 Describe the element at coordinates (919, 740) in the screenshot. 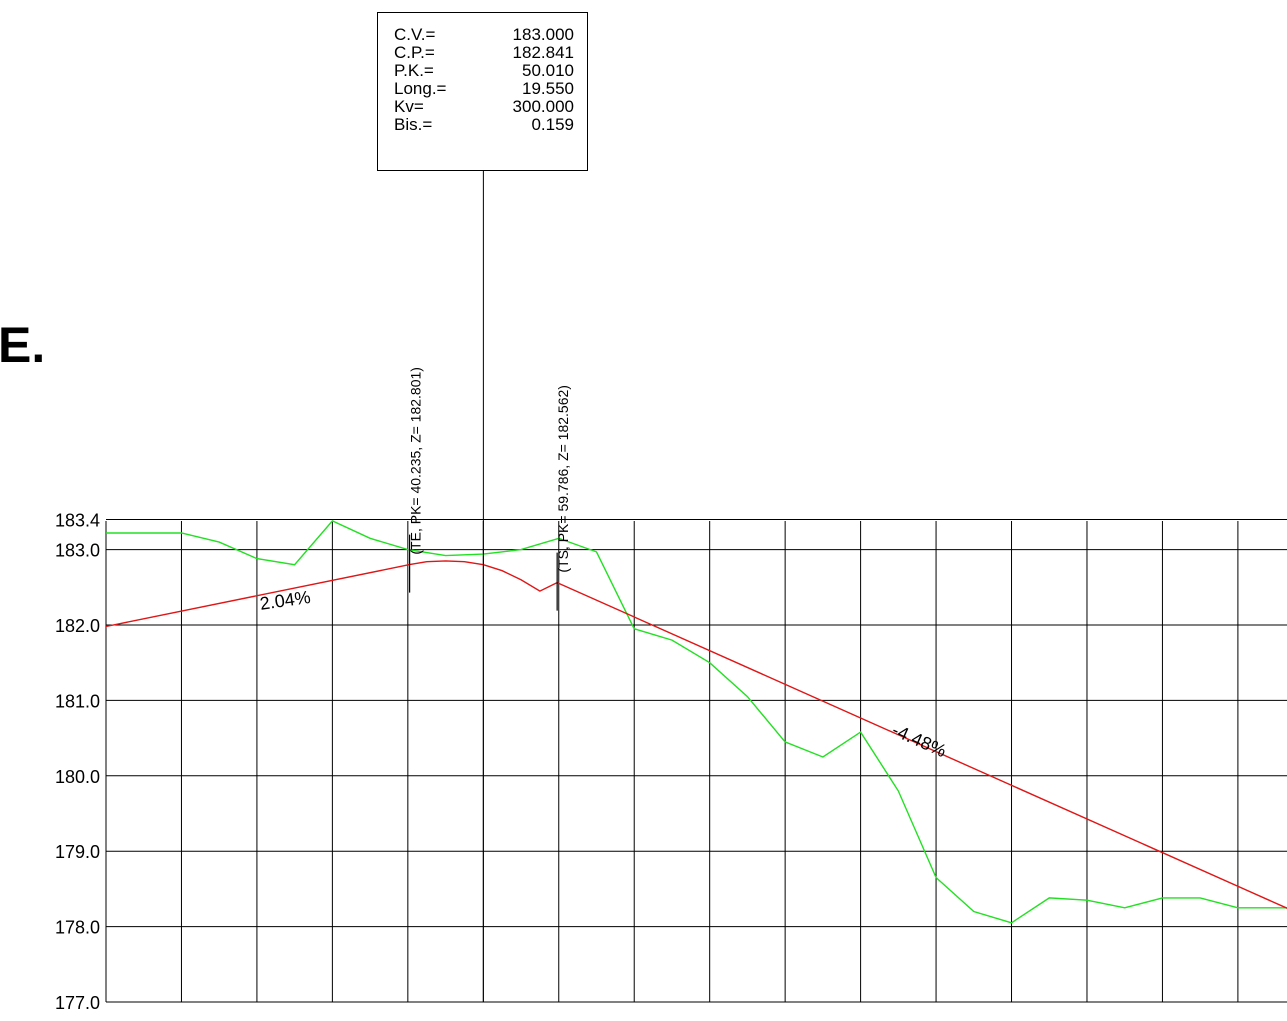

I see `grade-label-down: -4.48%` at that location.